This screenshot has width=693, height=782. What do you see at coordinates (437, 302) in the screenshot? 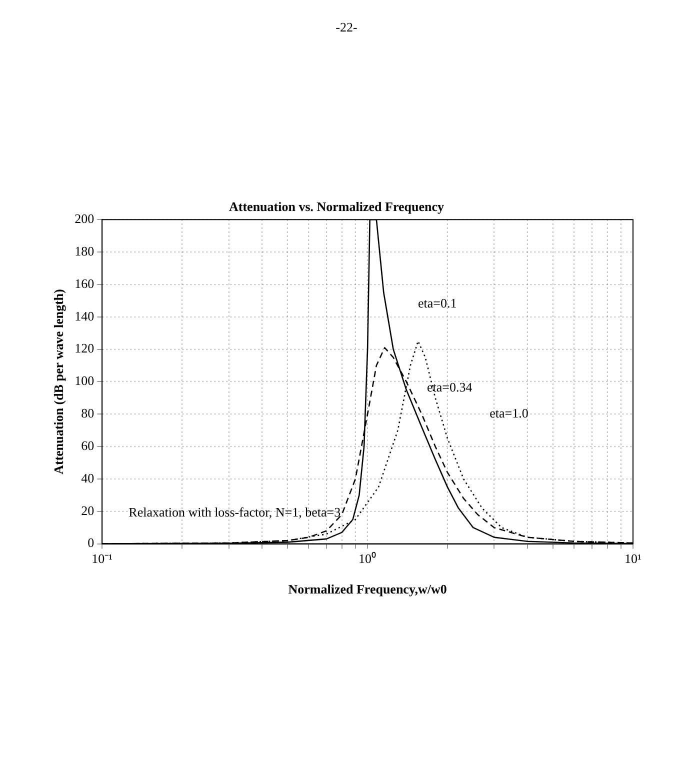
I see `annotation: eta=0.1` at bounding box center [437, 302].